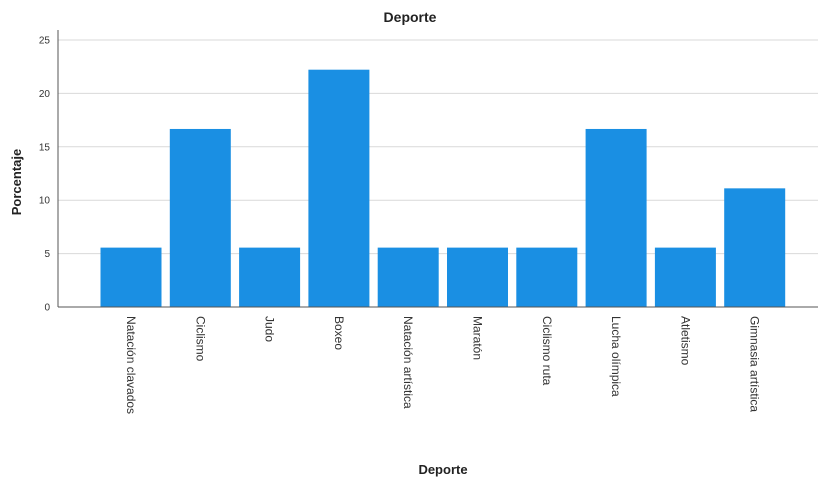  I want to click on x-category-label: Natación artística, so click(408, 362).